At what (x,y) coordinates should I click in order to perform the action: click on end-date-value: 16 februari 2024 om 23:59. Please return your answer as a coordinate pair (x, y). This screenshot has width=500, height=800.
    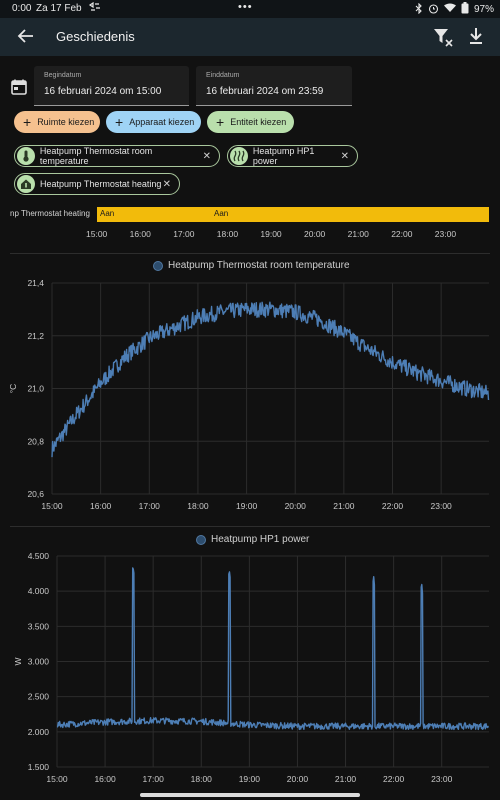
    Looking at the image, I should click on (265, 91).